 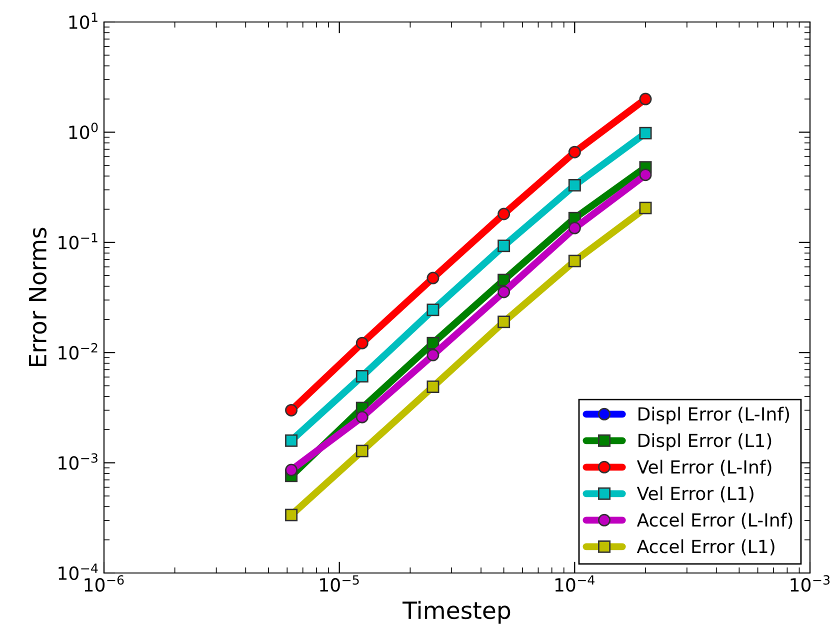 I want to click on y-tick-label: 10$^{−1}$, so click(x=78, y=241).